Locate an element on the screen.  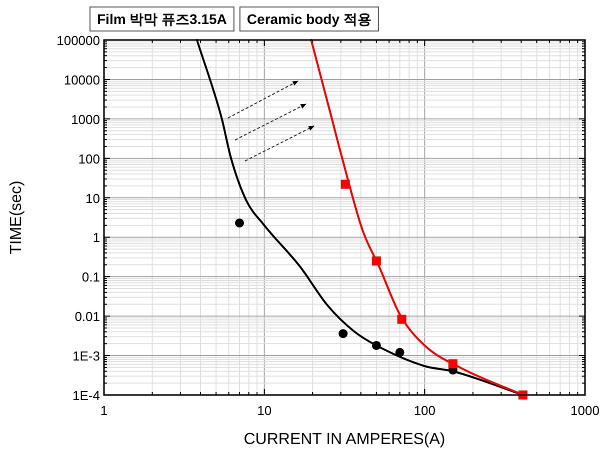
x-tick-label: 100 is located at coordinates (425, 410).